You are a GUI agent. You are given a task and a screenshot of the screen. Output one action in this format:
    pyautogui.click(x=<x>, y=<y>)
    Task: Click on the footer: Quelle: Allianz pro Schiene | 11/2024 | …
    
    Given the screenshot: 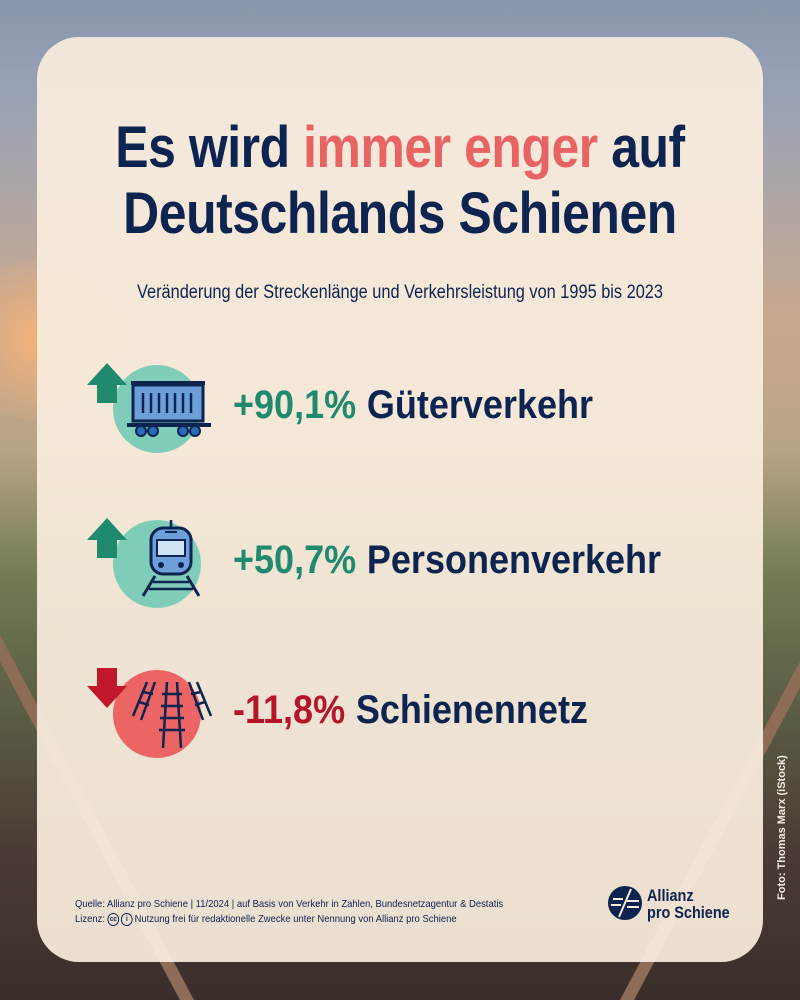 What is the action you would take?
    pyautogui.click(x=289, y=912)
    